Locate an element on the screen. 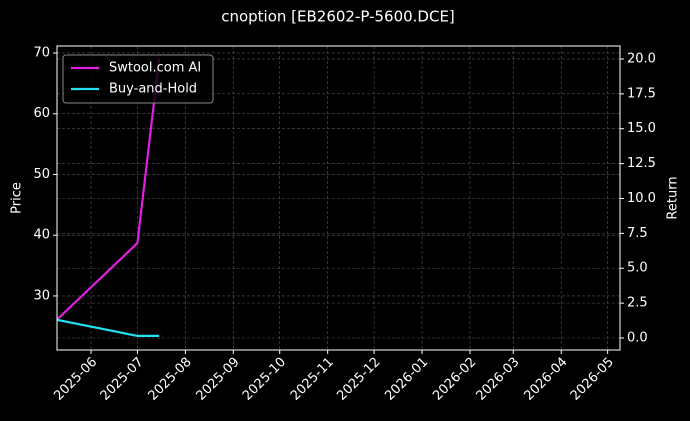  x-tick-label: 2025-09 is located at coordinates (218, 379).